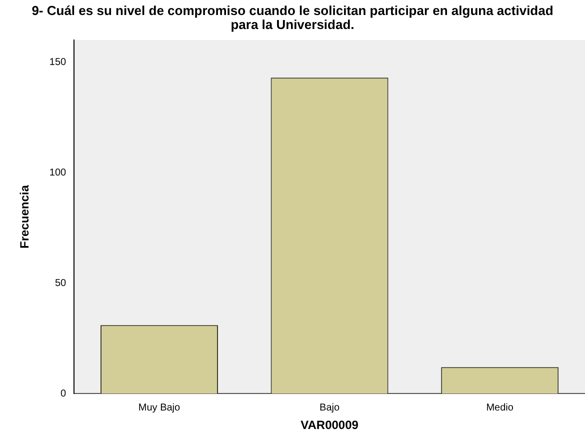  What do you see at coordinates (500, 408) in the screenshot?
I see `x-tick-label: Medio` at bounding box center [500, 408].